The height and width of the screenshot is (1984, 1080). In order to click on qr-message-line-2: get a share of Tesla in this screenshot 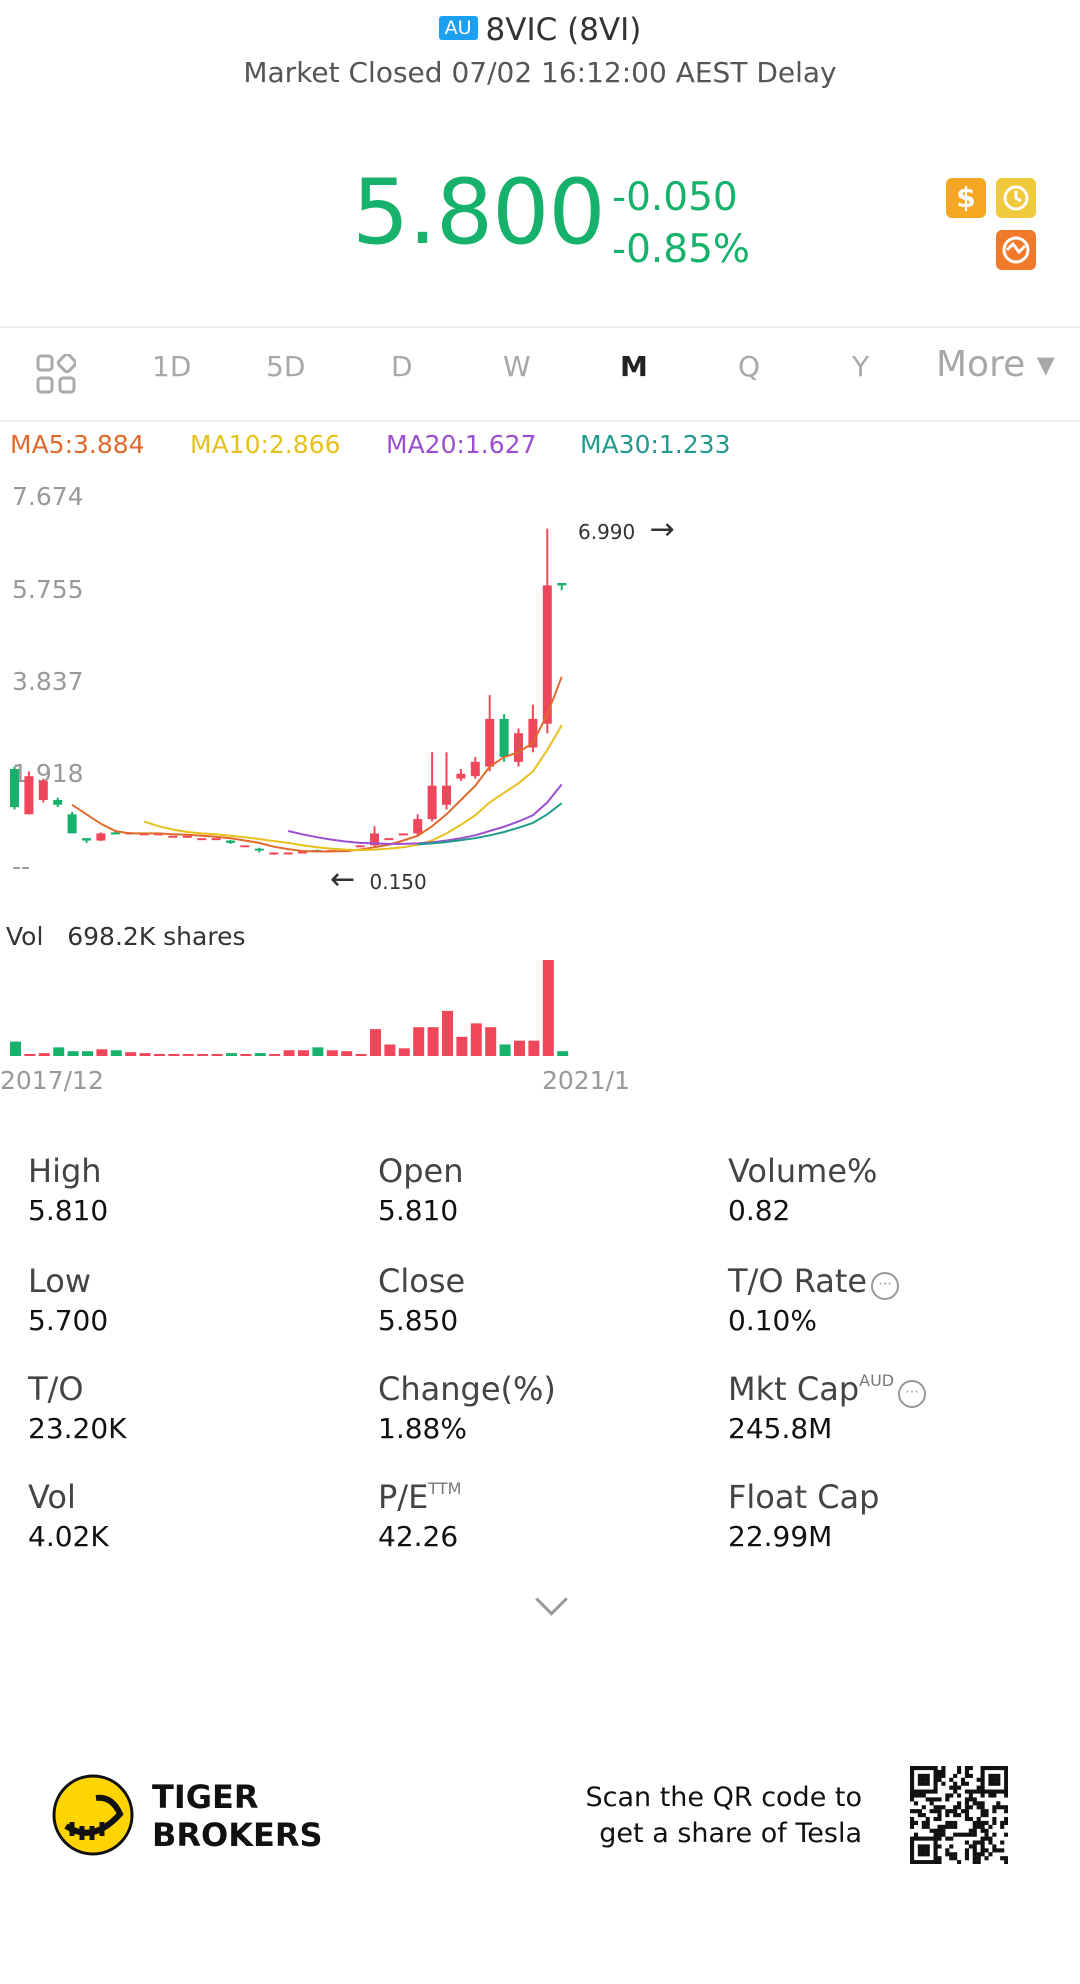, I will do `click(730, 1833)`.